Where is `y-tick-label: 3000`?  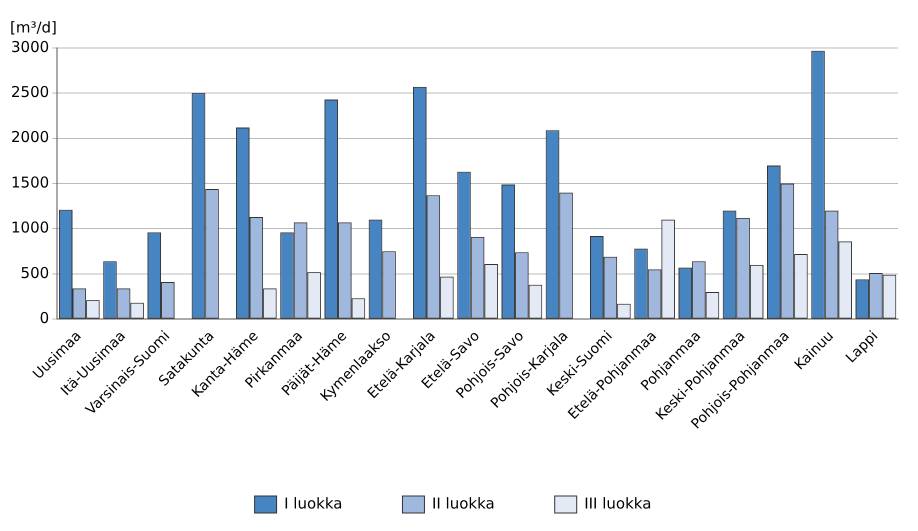
y-tick-label: 3000 is located at coordinates (30, 47).